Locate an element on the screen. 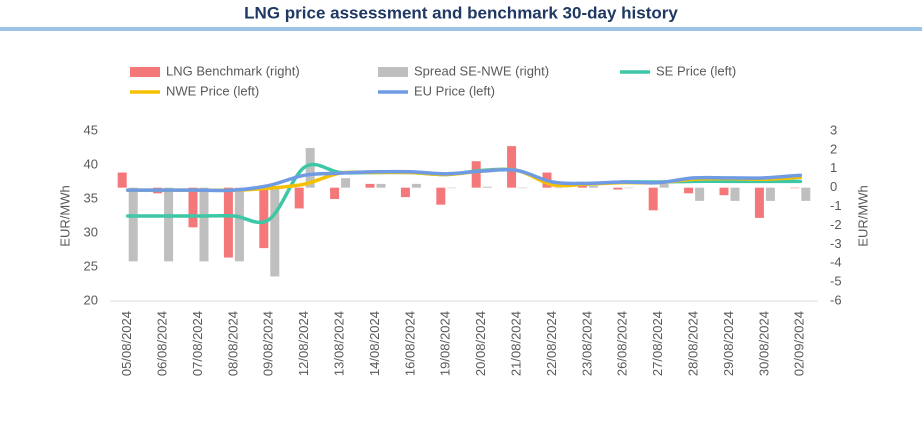  x-tick-label: 07/08/2024 is located at coordinates (197, 343).